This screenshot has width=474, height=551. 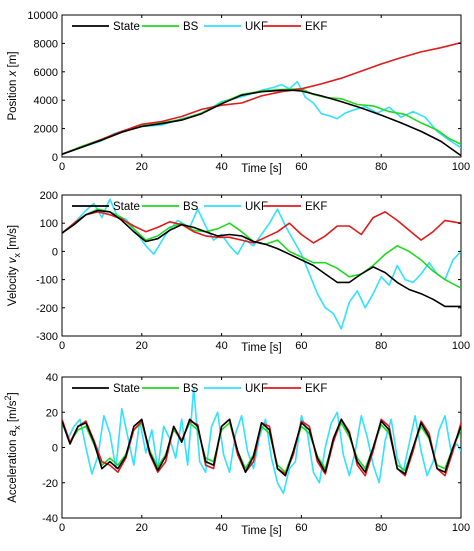 I want to click on y-tick-label: 4000, so click(x=46, y=101).